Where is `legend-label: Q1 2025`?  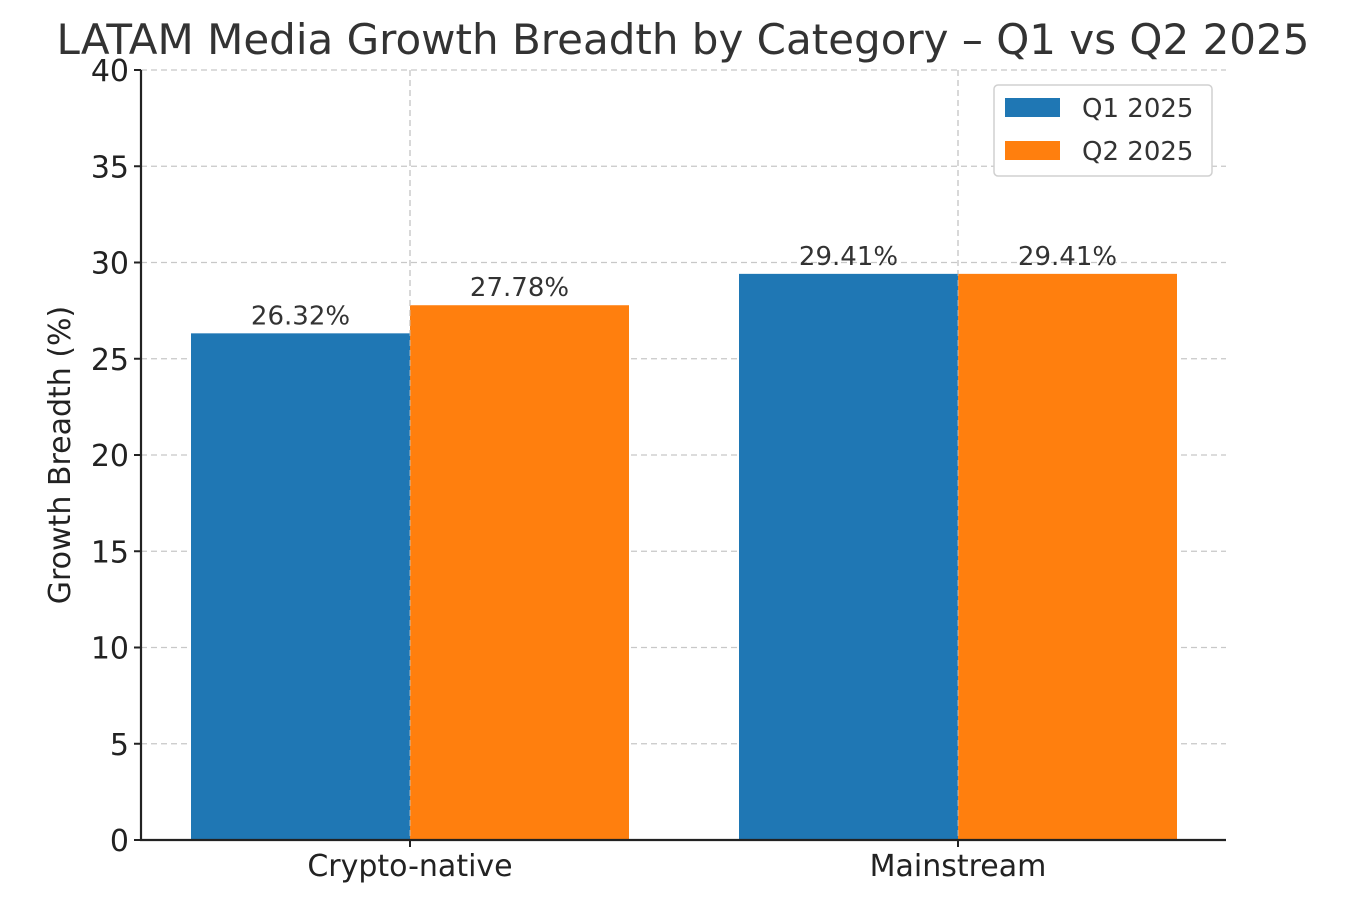
legend-label: Q1 2025 is located at coordinates (1137, 109).